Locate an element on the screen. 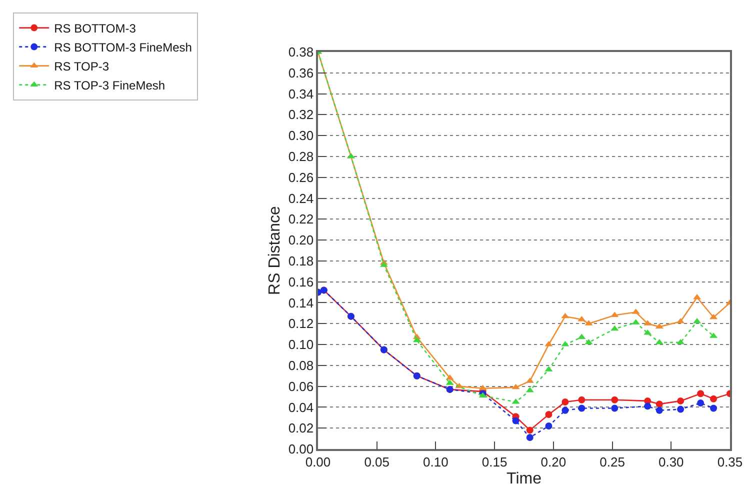 The image size is (755, 497). x-tick-label: 0.00 is located at coordinates (318, 462).